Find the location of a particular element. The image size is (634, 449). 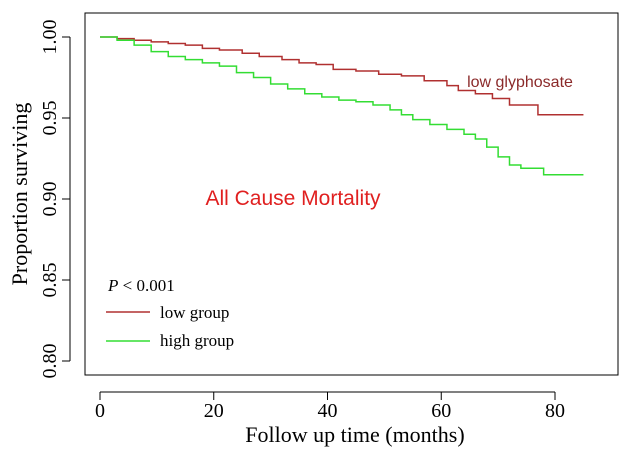

series-annotation: low glyphosate is located at coordinates (520, 82).